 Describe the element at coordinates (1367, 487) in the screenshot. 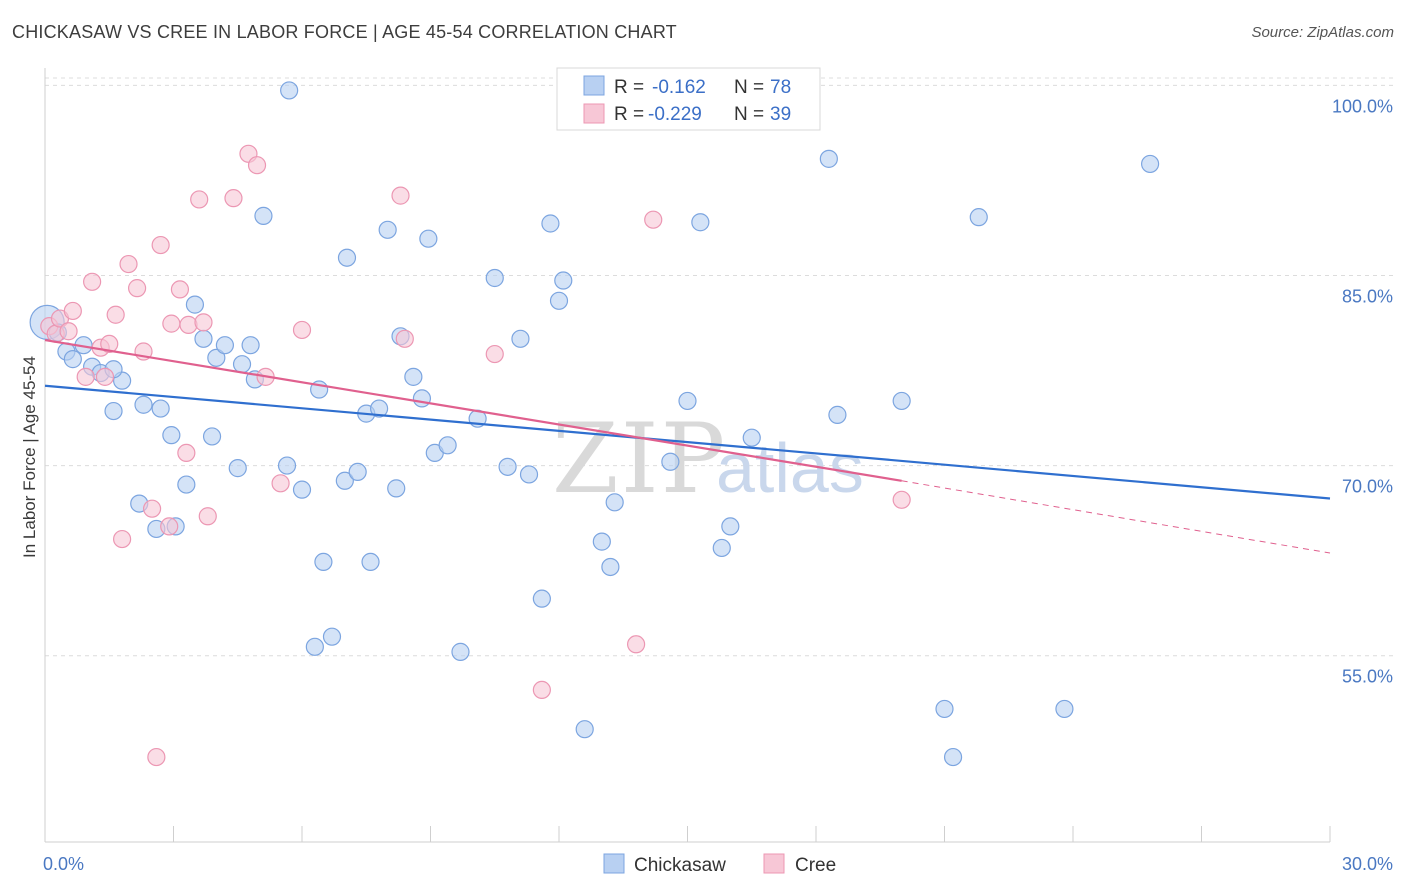

I see `y-tick-label-2: 70.0%` at that location.